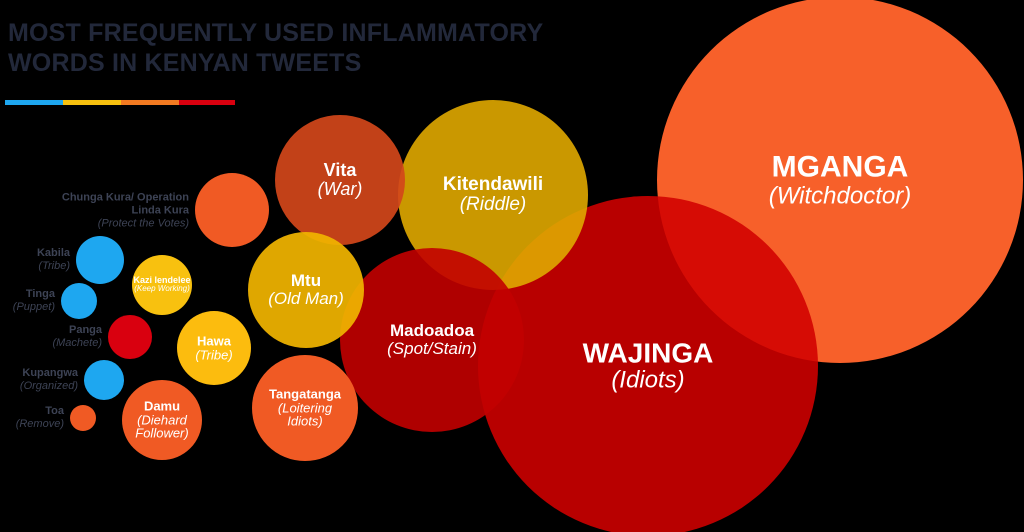  I want to click on word: Panga, so click(85, 330).